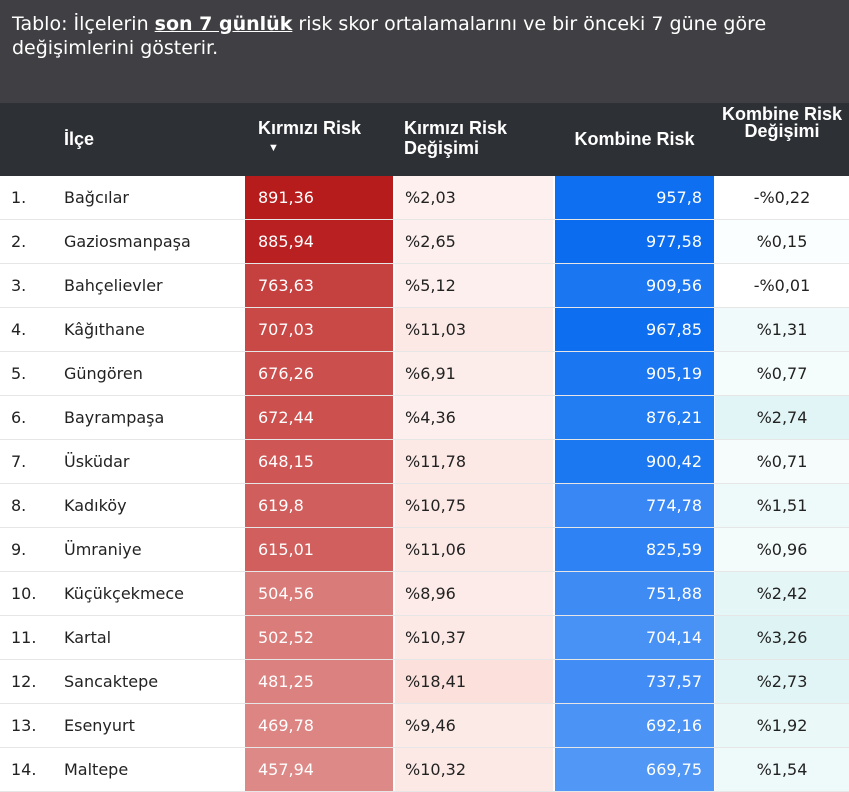  Describe the element at coordinates (474, 417) in the screenshot. I see `kirmizi-degisim-cell: %4,36` at that location.